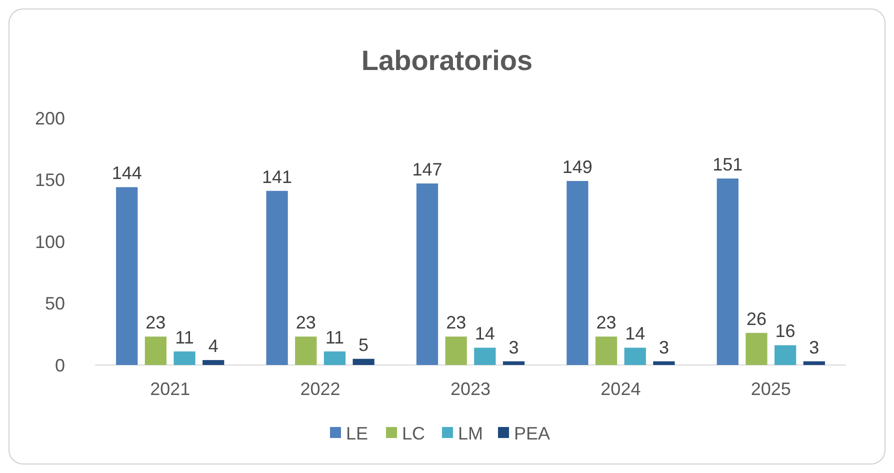 The width and height of the screenshot is (894, 473). What do you see at coordinates (756, 318) in the screenshot?
I see `data-label: 26` at bounding box center [756, 318].